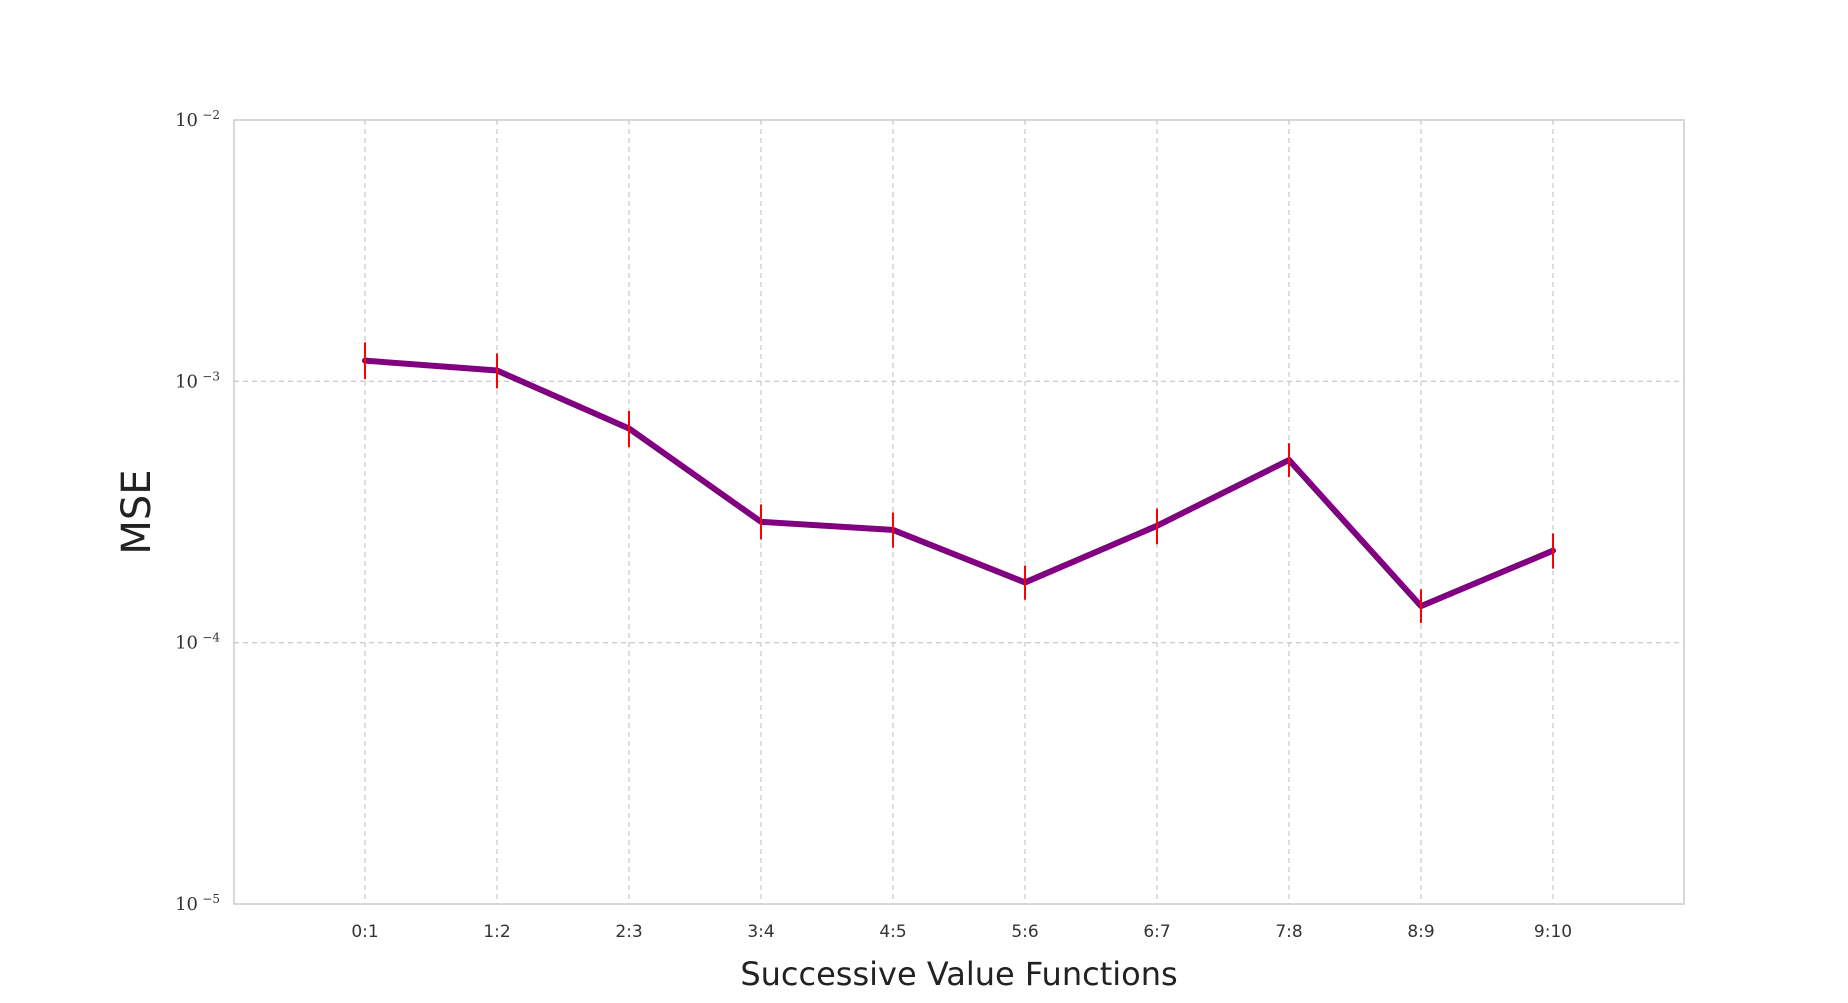 The height and width of the screenshot is (1003, 1848). What do you see at coordinates (137, 511) in the screenshot?
I see `y-axis-label: MSE` at bounding box center [137, 511].